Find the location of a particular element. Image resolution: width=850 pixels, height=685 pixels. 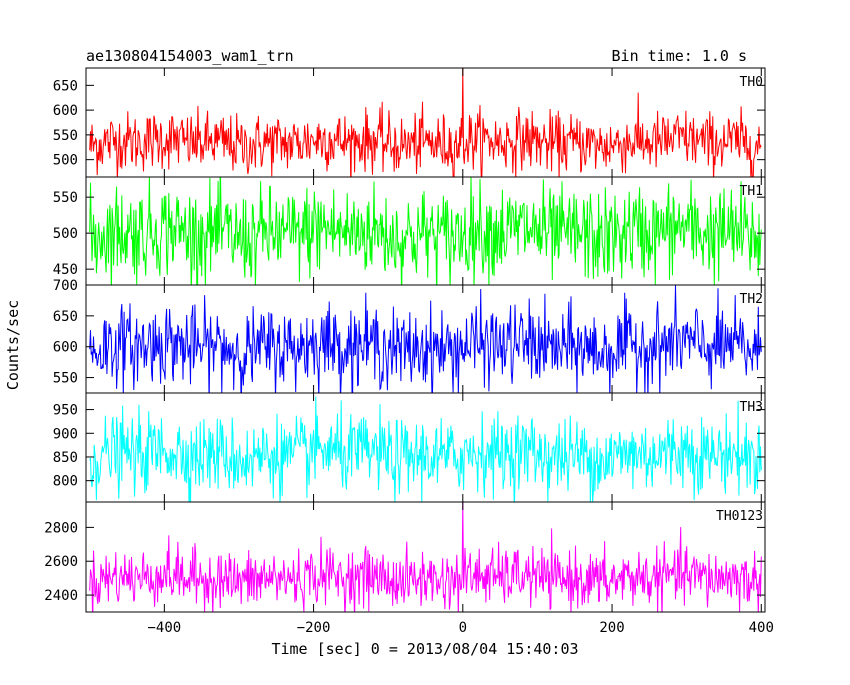

panel-label-th3: TH3 is located at coordinates (751, 407).